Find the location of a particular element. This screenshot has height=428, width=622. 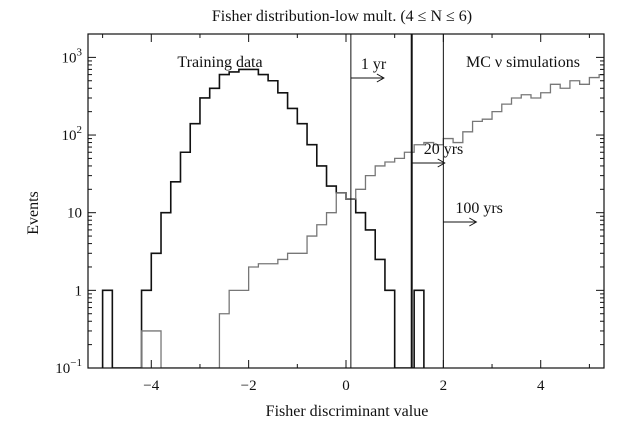

y-axis-label: Events is located at coordinates (33, 213).